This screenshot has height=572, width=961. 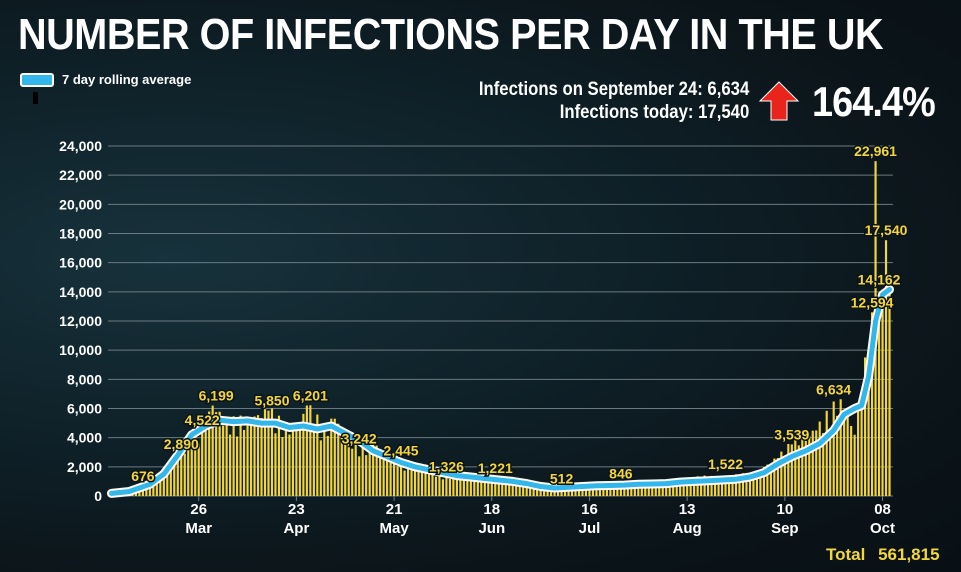 I want to click on x-tick-month: Oct, so click(x=882, y=528).